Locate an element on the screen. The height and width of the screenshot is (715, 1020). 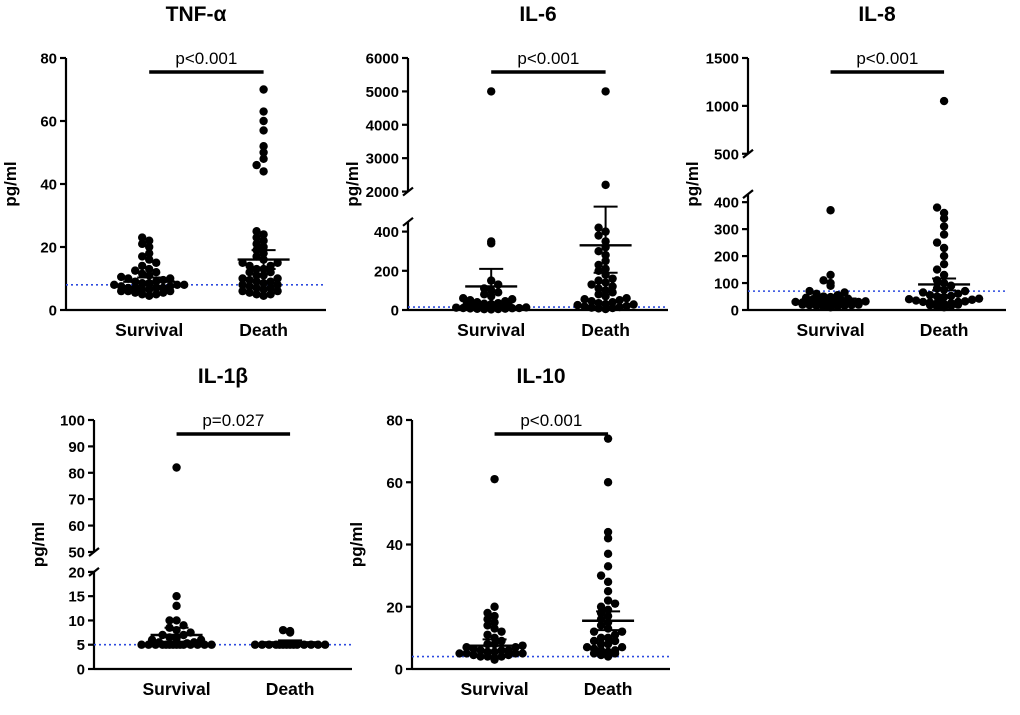
svg-text: 1000 is located at coordinates (722, 106).